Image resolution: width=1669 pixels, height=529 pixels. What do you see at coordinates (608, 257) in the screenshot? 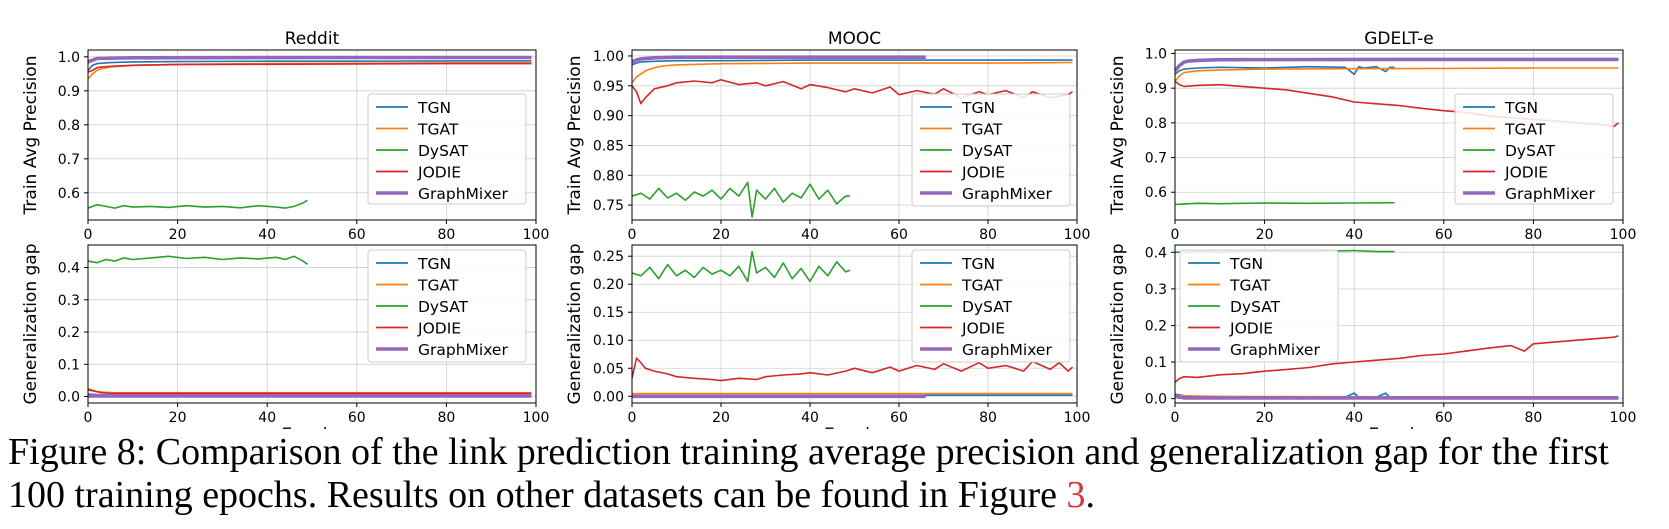
I see `y-tick-label: 0.25` at bounding box center [608, 257].